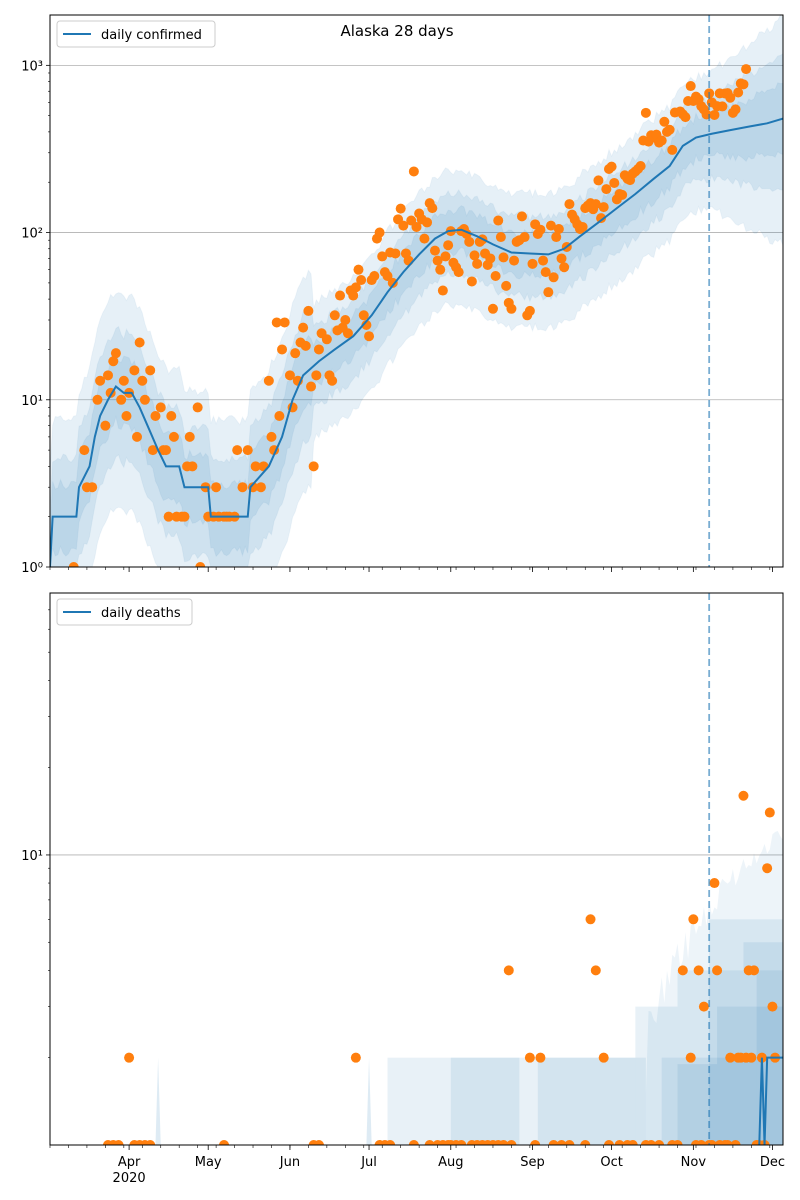  Describe the element at coordinates (532, 1162) in the screenshot. I see `x-tick-label: Sep` at that location.